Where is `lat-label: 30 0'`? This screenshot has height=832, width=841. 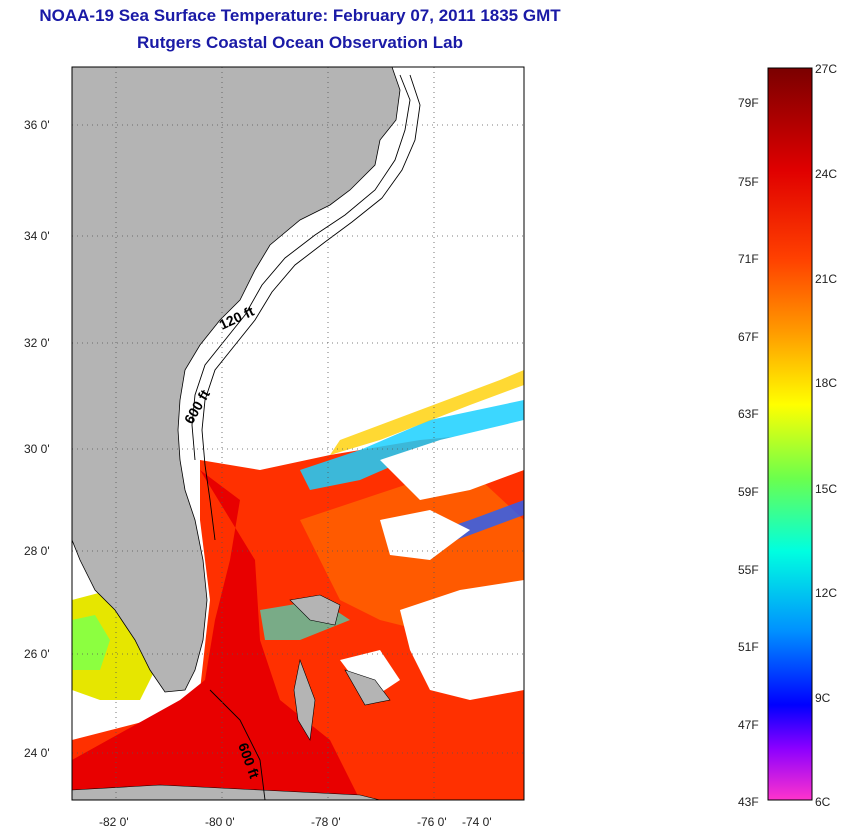 lat-label: 30 0' is located at coordinates (37, 449).